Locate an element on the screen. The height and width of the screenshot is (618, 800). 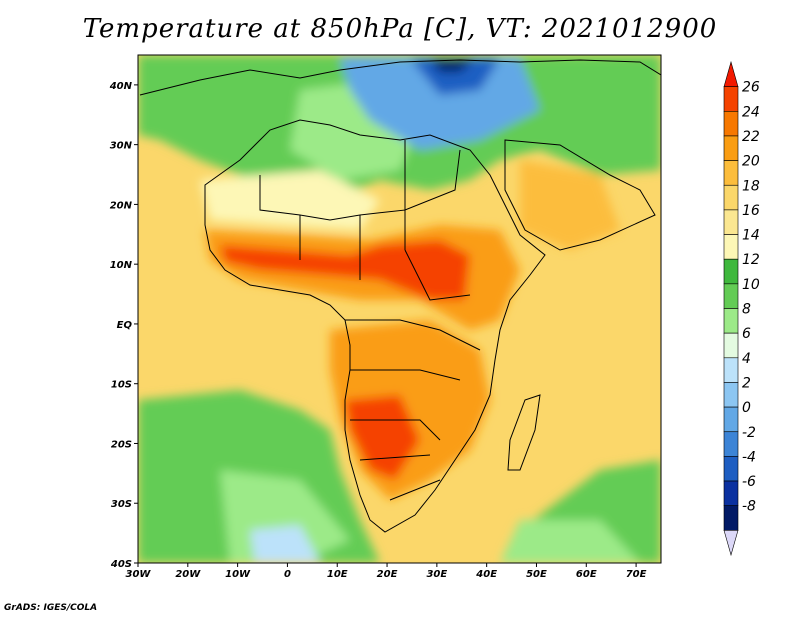
colorbar-label: -4 is located at coordinates (749, 457).